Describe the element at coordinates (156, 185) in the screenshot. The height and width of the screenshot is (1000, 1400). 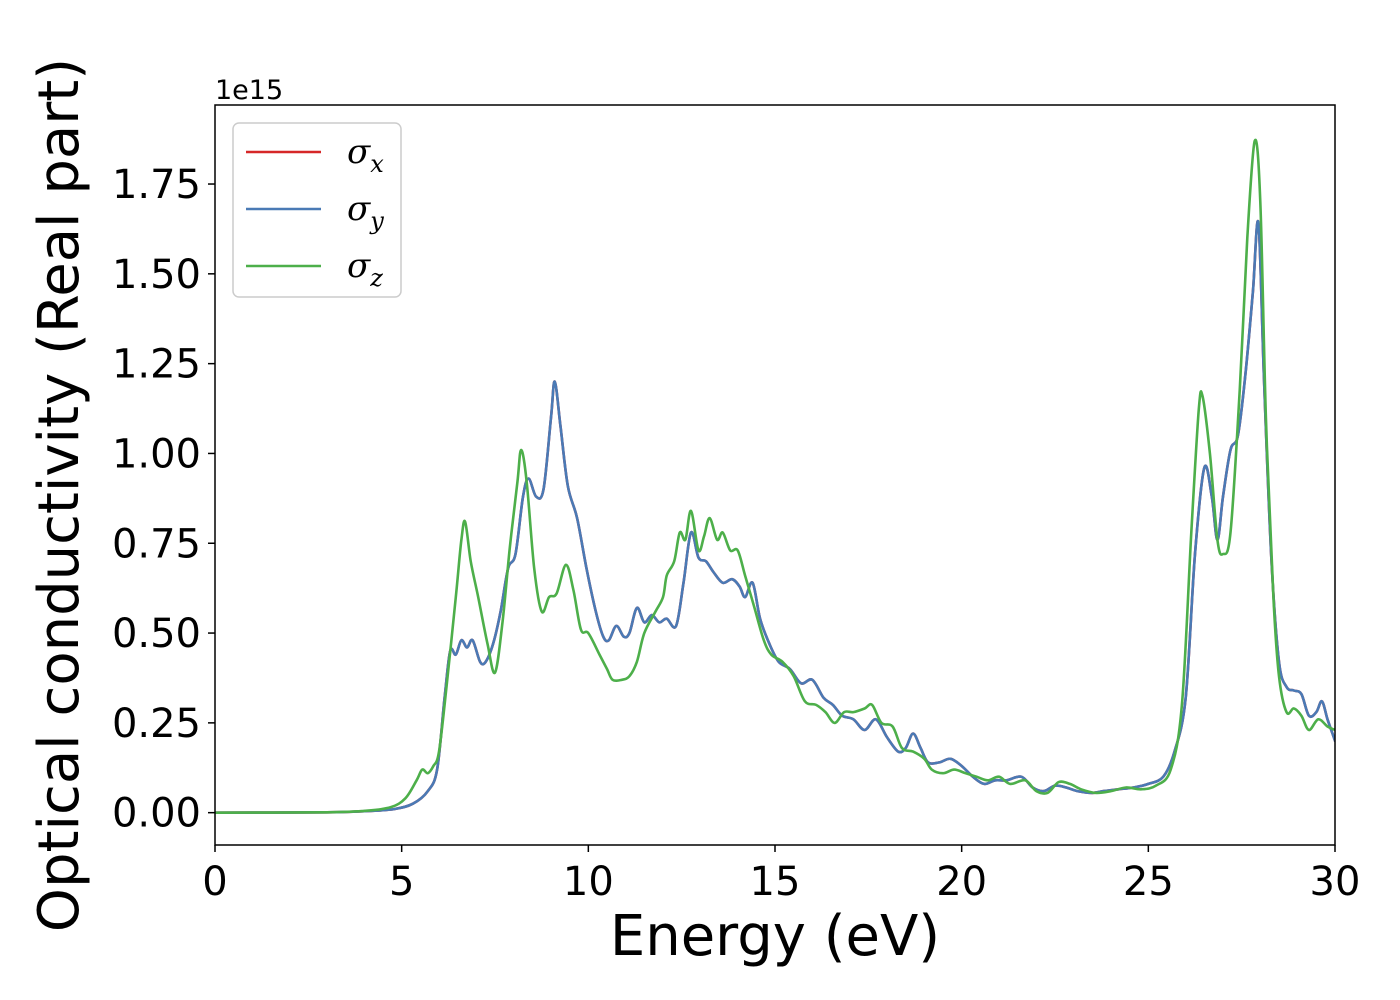
I see `y-tick-label: 1.75` at that location.